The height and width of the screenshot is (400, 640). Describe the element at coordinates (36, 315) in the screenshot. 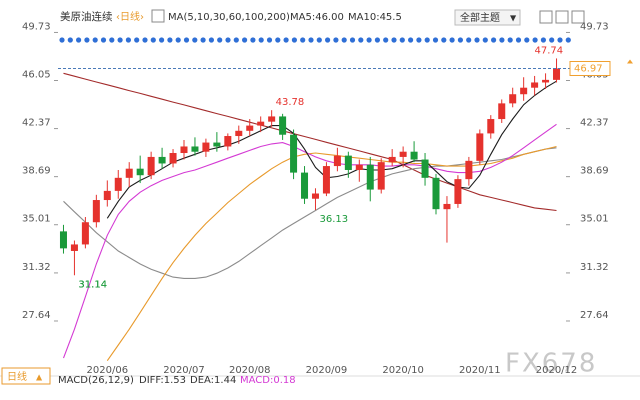

I see `y-tick-label-left: 27.64` at that location.